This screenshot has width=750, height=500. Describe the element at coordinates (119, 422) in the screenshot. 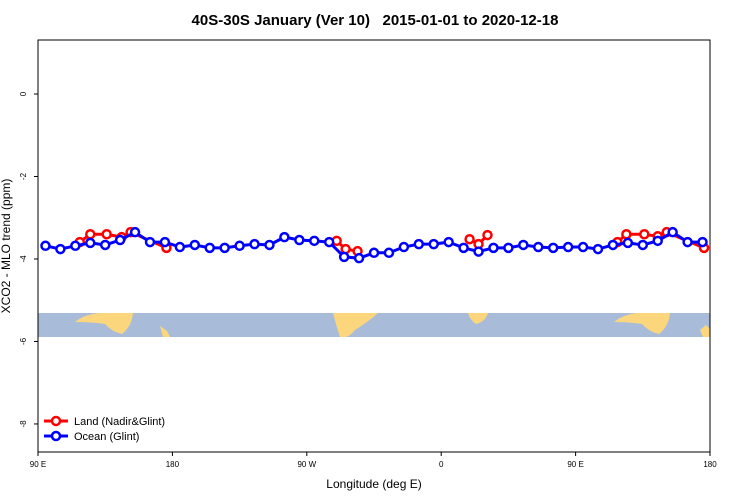

I see `legend-label: Land (Nadir&Glint)` at that location.